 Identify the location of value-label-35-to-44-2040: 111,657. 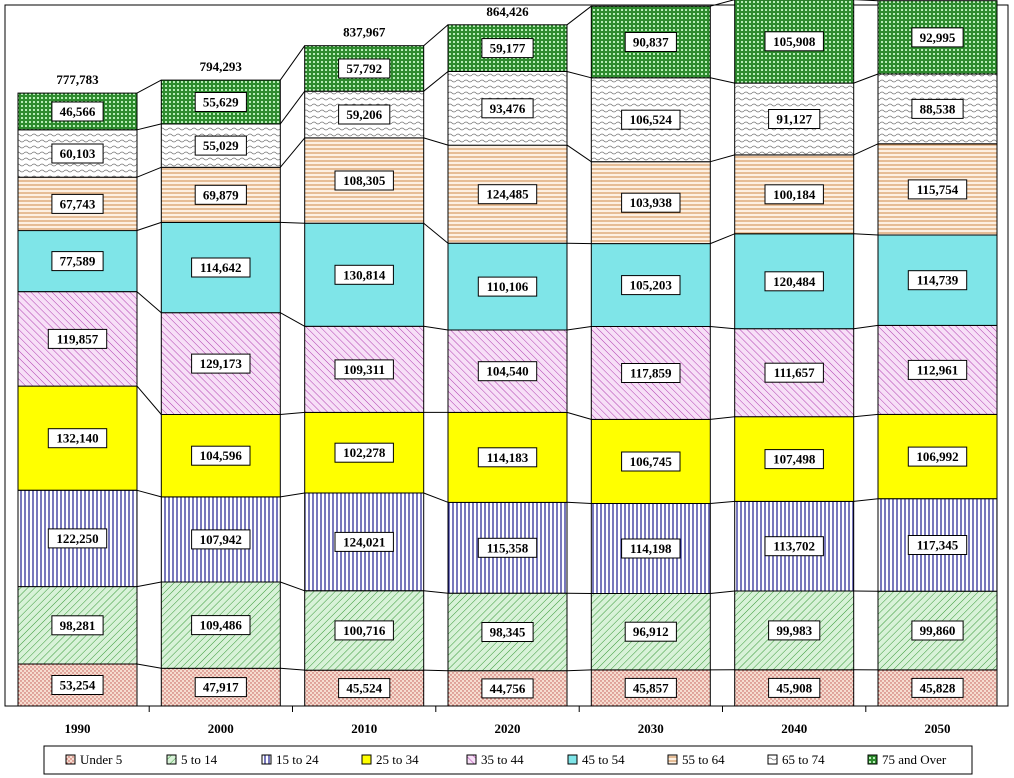
(794, 372).